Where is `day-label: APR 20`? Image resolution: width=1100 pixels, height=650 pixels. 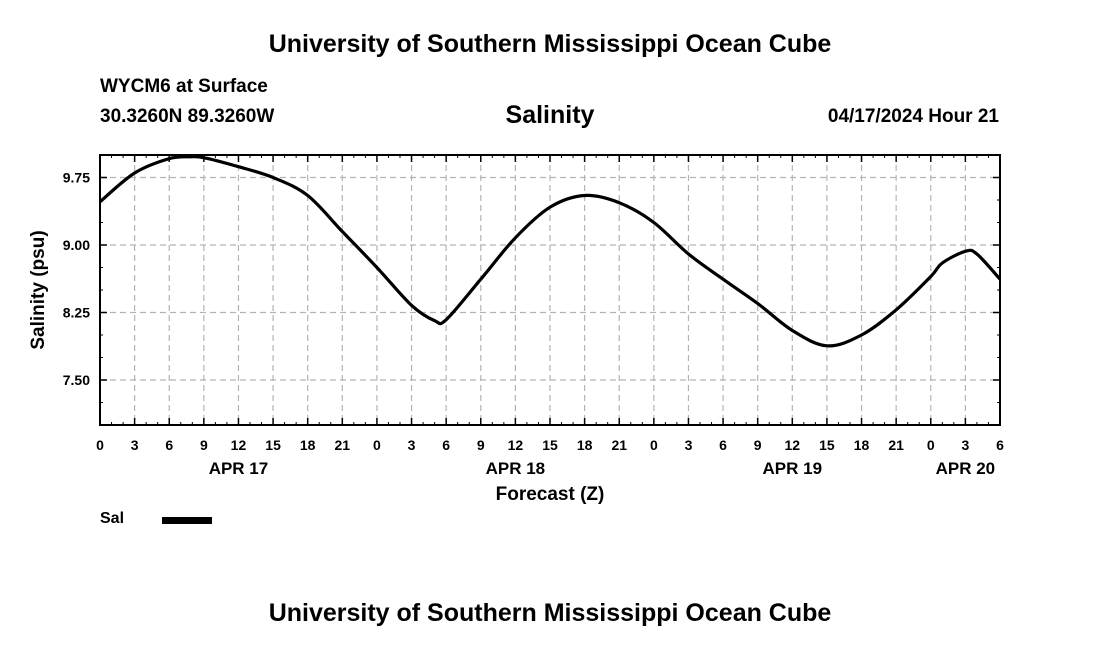 day-label: APR 20 is located at coordinates (966, 468).